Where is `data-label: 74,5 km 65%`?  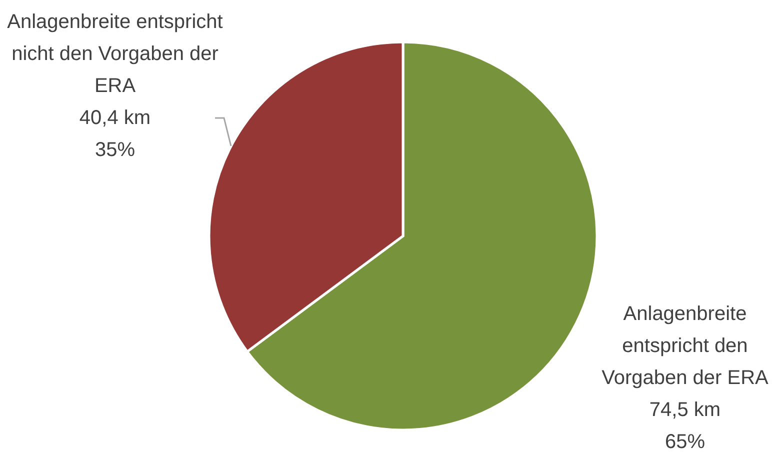
data-label: 74,5 km 65% is located at coordinates (685, 426).